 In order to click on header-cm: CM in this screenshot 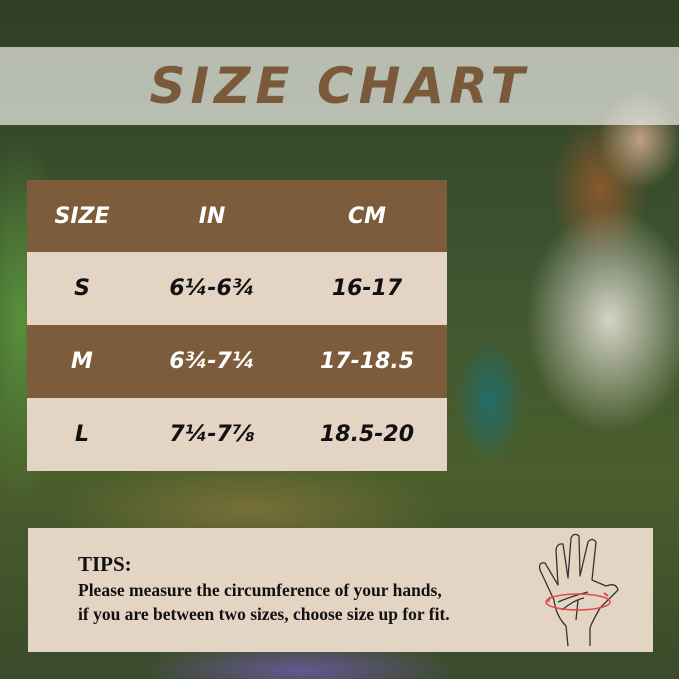, I will do `click(367, 216)`.